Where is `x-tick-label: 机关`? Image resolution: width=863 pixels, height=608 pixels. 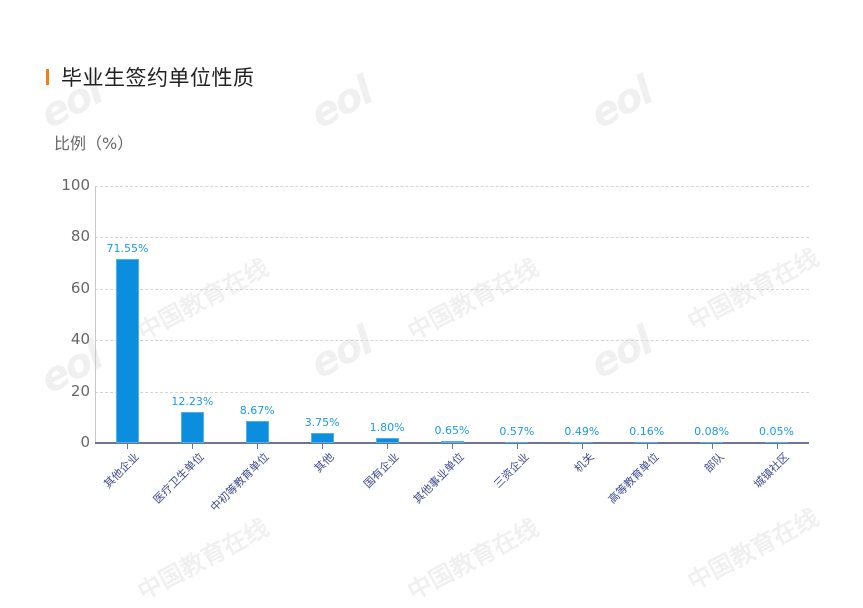
x-tick-label: 机关 is located at coordinates (584, 463).